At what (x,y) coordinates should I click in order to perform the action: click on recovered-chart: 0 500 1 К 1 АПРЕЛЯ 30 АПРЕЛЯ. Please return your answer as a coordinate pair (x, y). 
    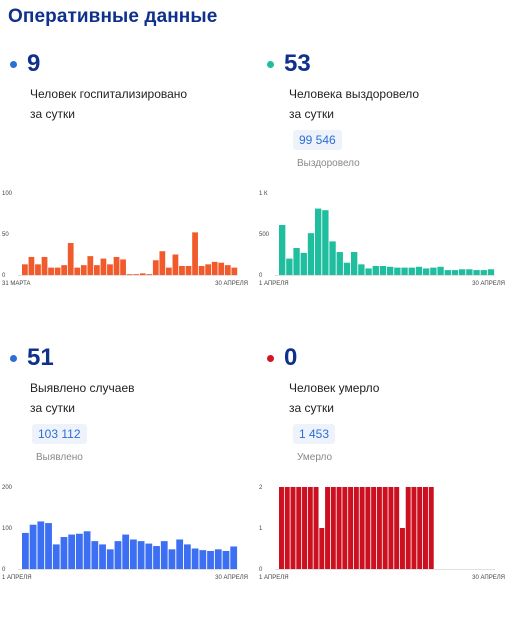
    Looking at the image, I should click on (382, 239).